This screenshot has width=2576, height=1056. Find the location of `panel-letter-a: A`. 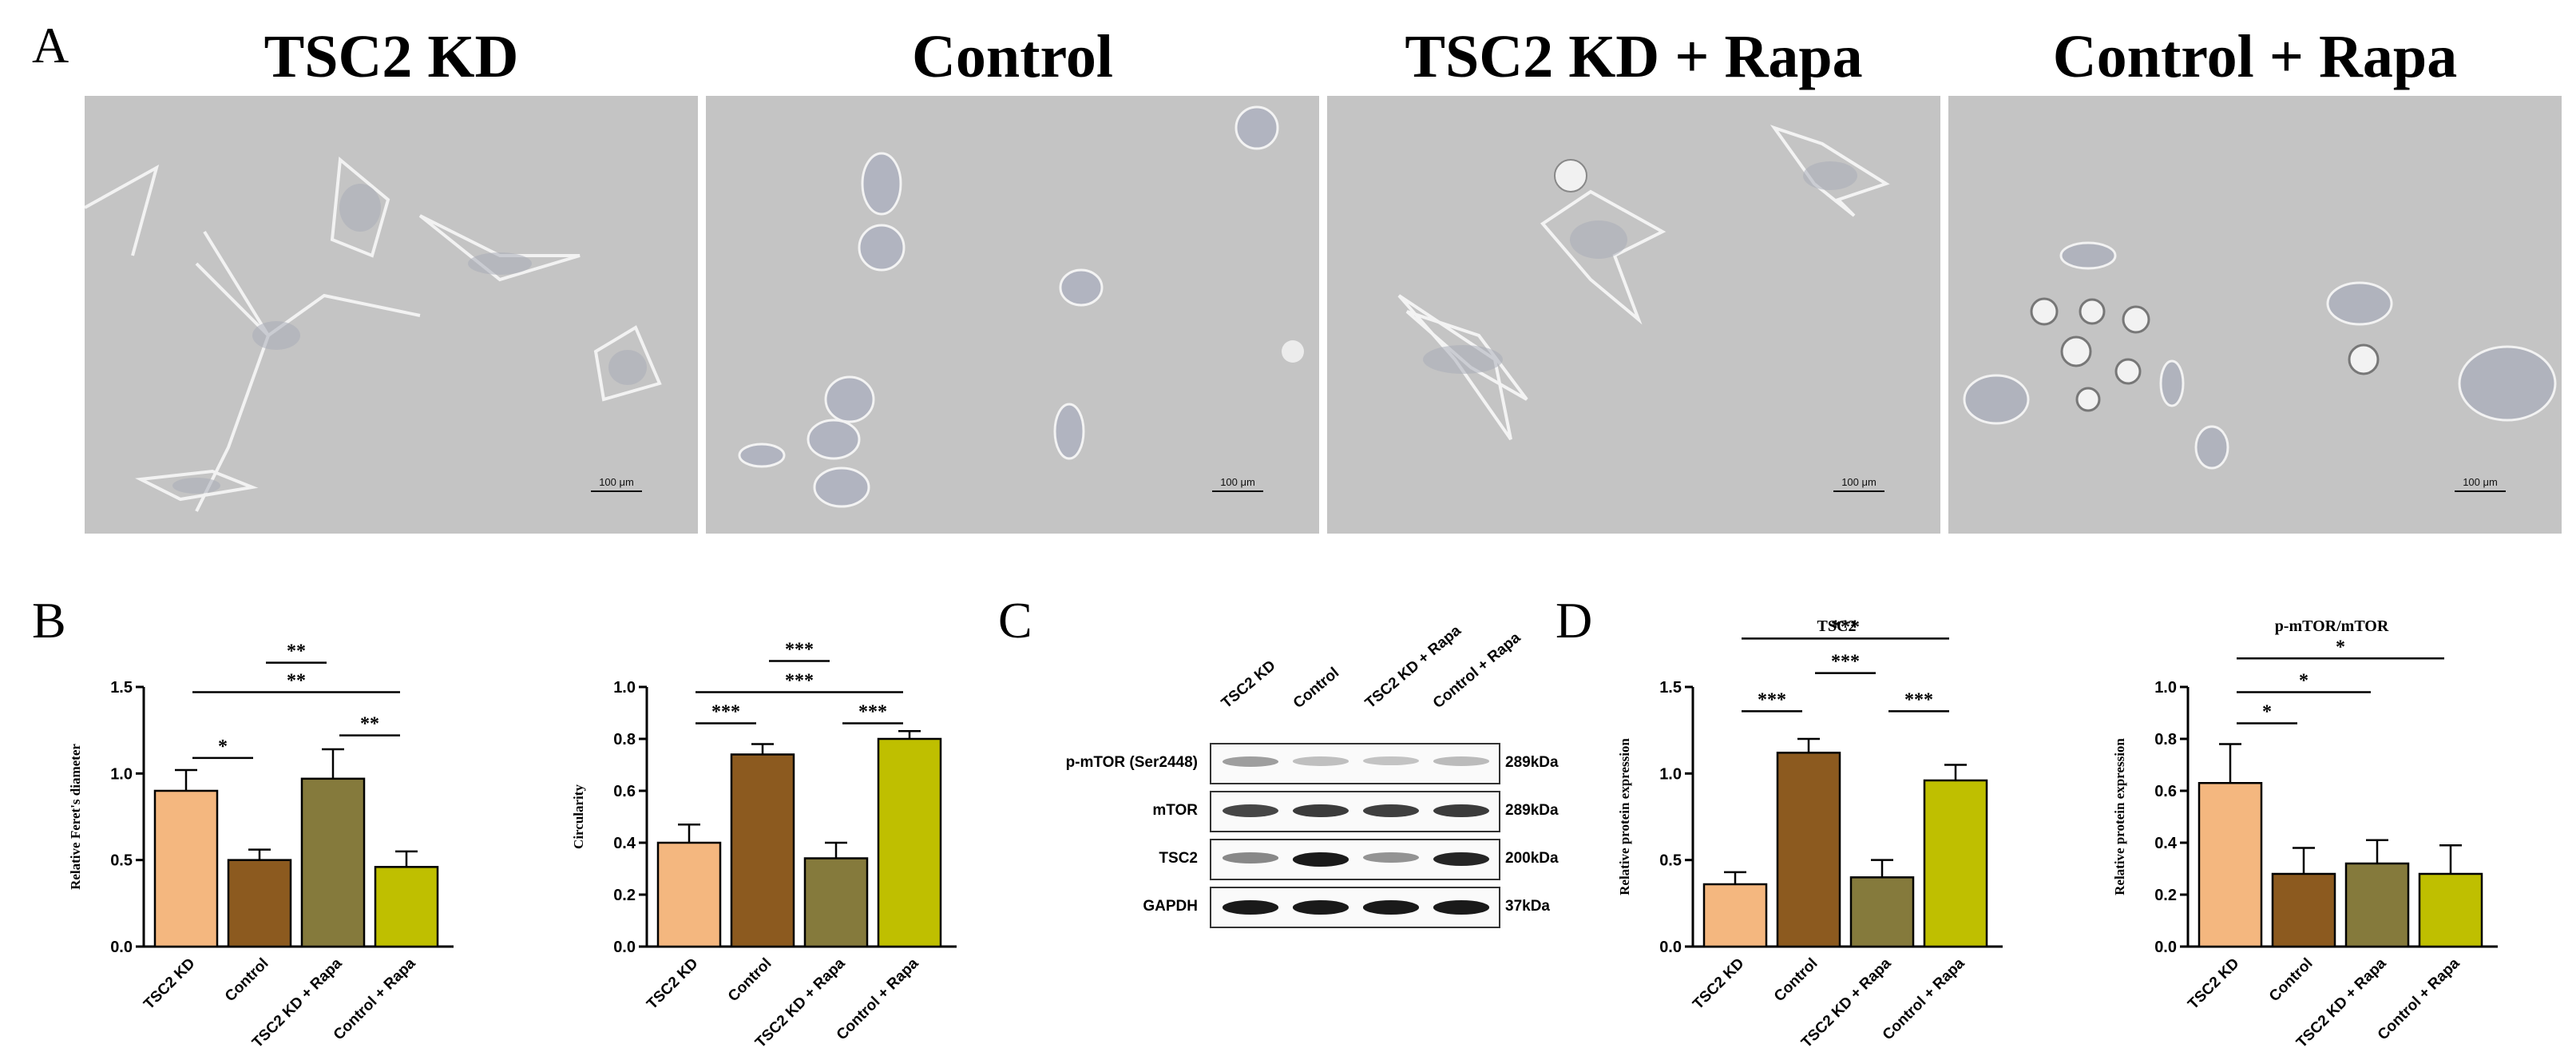

panel-letter-a: A is located at coordinates (50, 45).